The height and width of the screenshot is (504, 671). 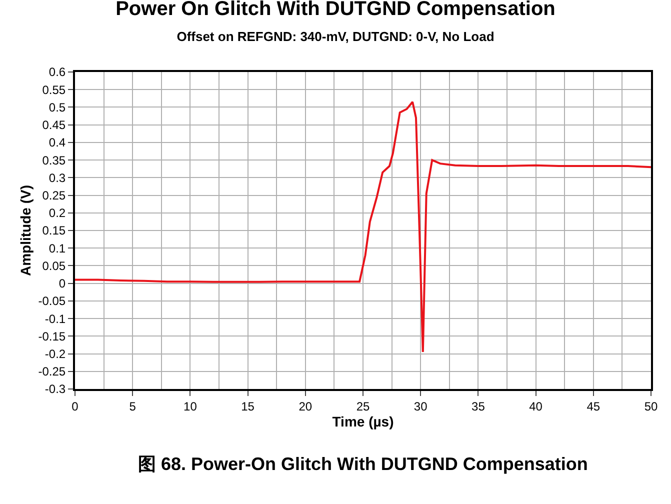 What do you see at coordinates (57, 248) in the screenshot?
I see `y-tick-label: 0.1` at bounding box center [57, 248].